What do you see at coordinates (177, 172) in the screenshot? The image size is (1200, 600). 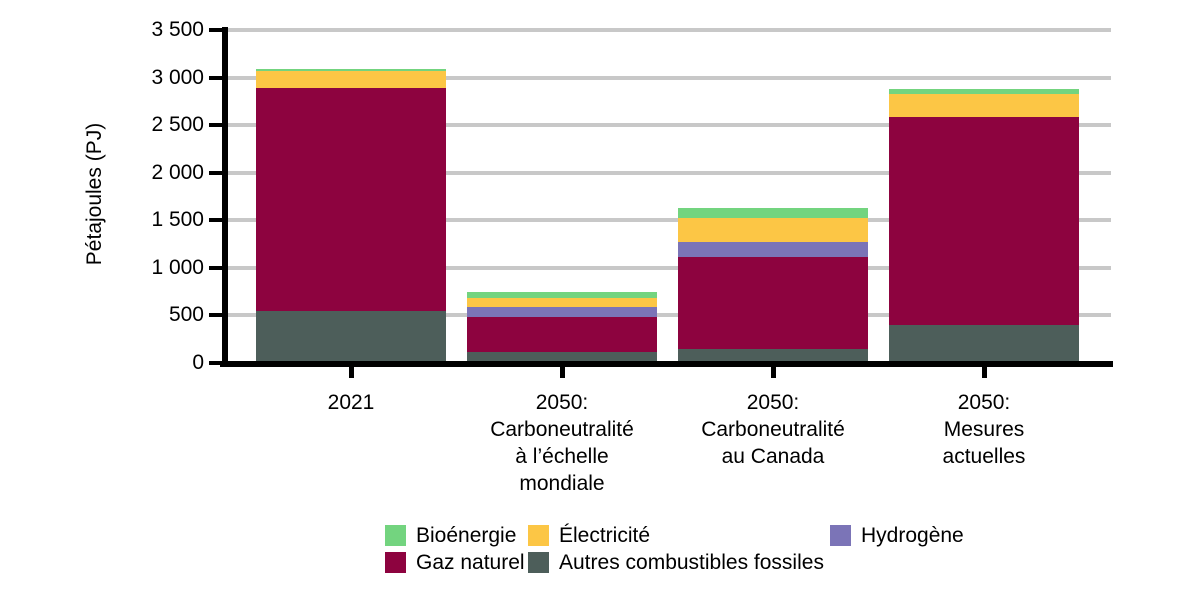 I see `y-tick-label-2000: 2 000` at bounding box center [177, 172].